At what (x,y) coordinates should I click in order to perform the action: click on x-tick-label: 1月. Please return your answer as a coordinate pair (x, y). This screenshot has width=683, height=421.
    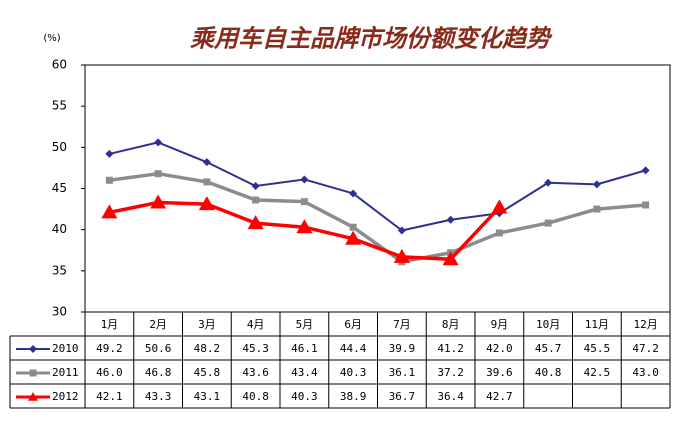
    Looking at the image, I should click on (110, 324).